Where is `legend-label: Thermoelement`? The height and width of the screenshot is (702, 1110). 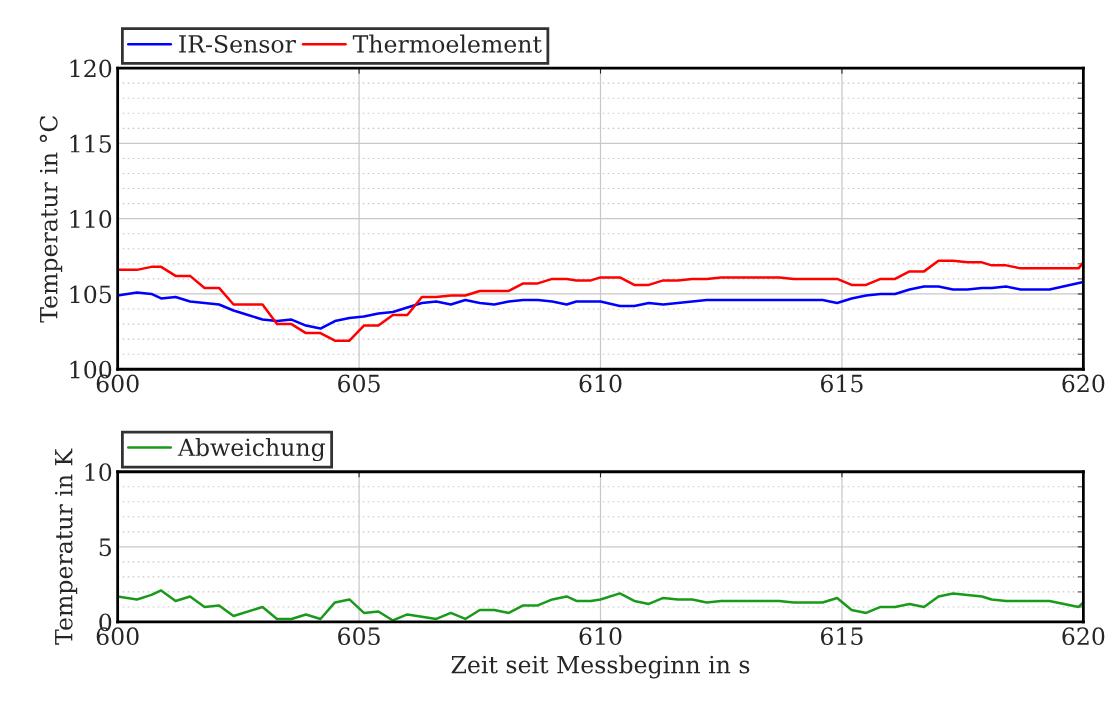
legend-label: Thermoelement is located at coordinates (447, 43).